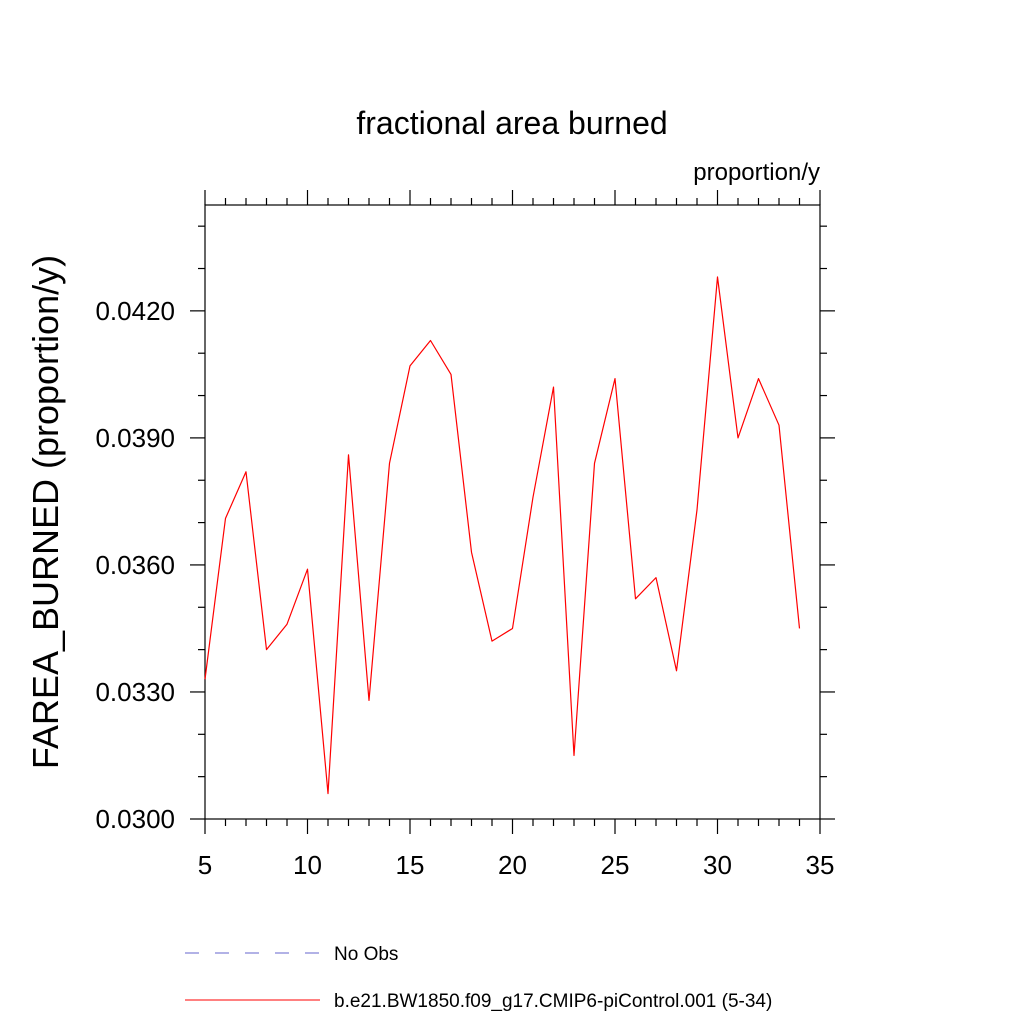 This screenshot has height=1024, width=1024. Describe the element at coordinates (45, 512) in the screenshot. I see `y-axis-label: FAREA_BURNED (proportion/y)` at that location.